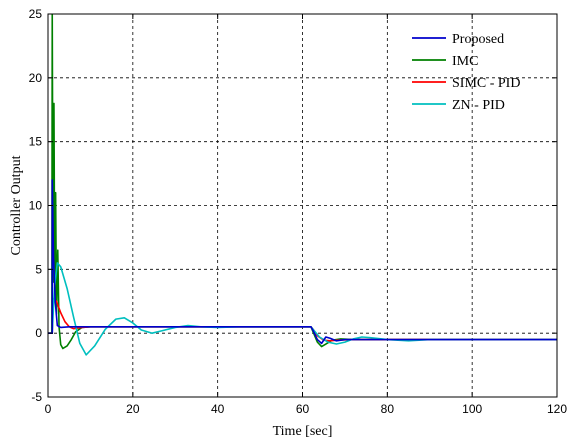 The height and width of the screenshot is (446, 576). I want to click on y-tick-label: -5, so click(36, 397).